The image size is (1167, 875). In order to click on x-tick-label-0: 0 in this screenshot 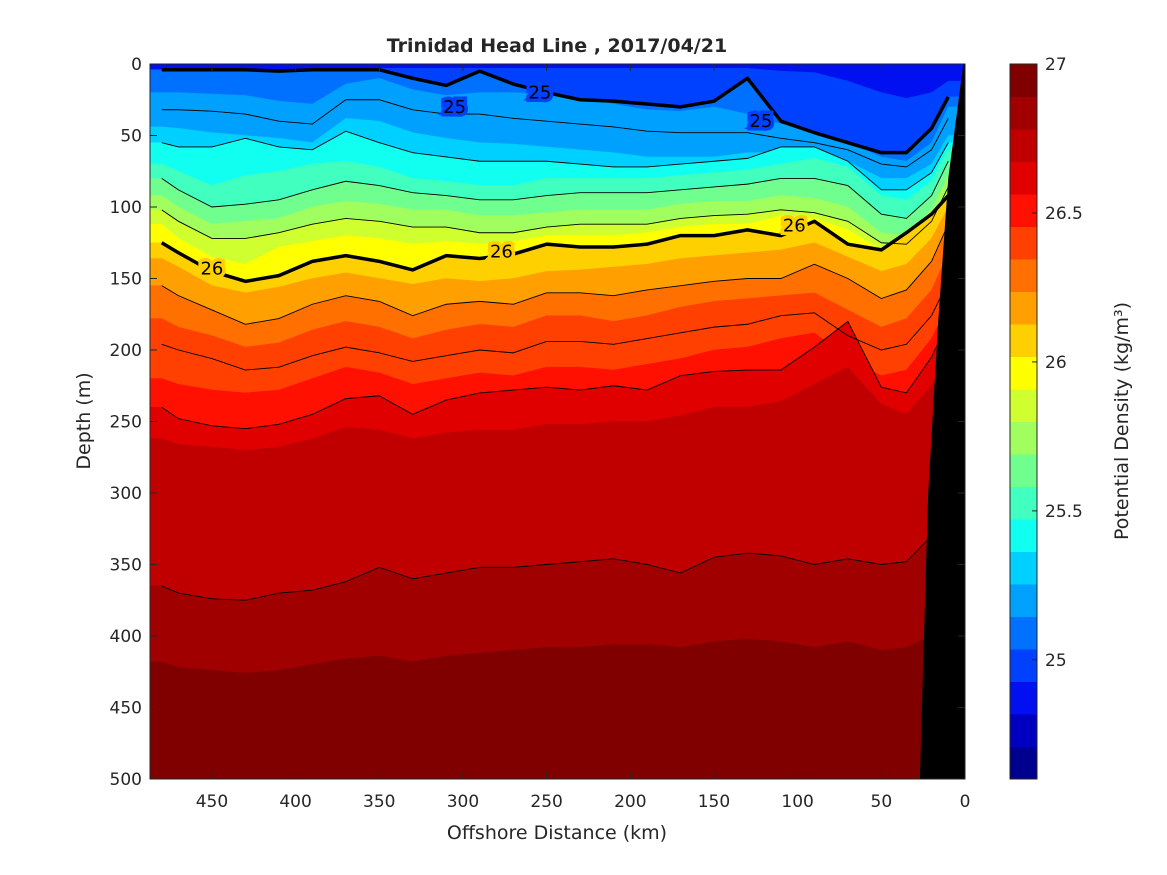, I will do `click(965, 802)`.